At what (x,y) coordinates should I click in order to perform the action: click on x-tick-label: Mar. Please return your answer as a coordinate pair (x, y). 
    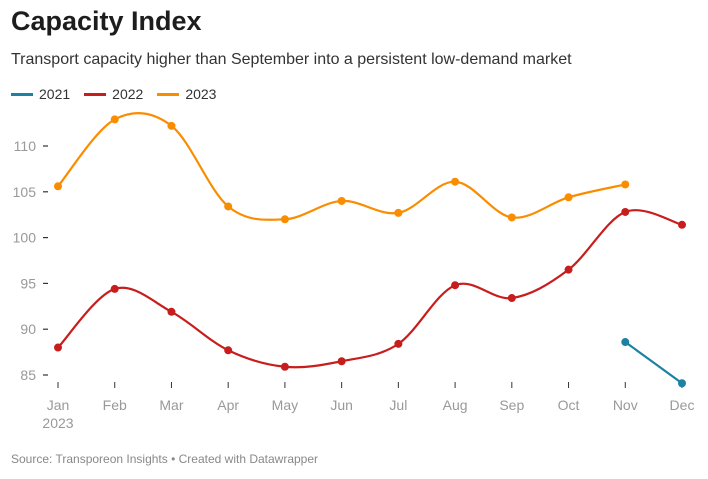
    Looking at the image, I should click on (171, 405).